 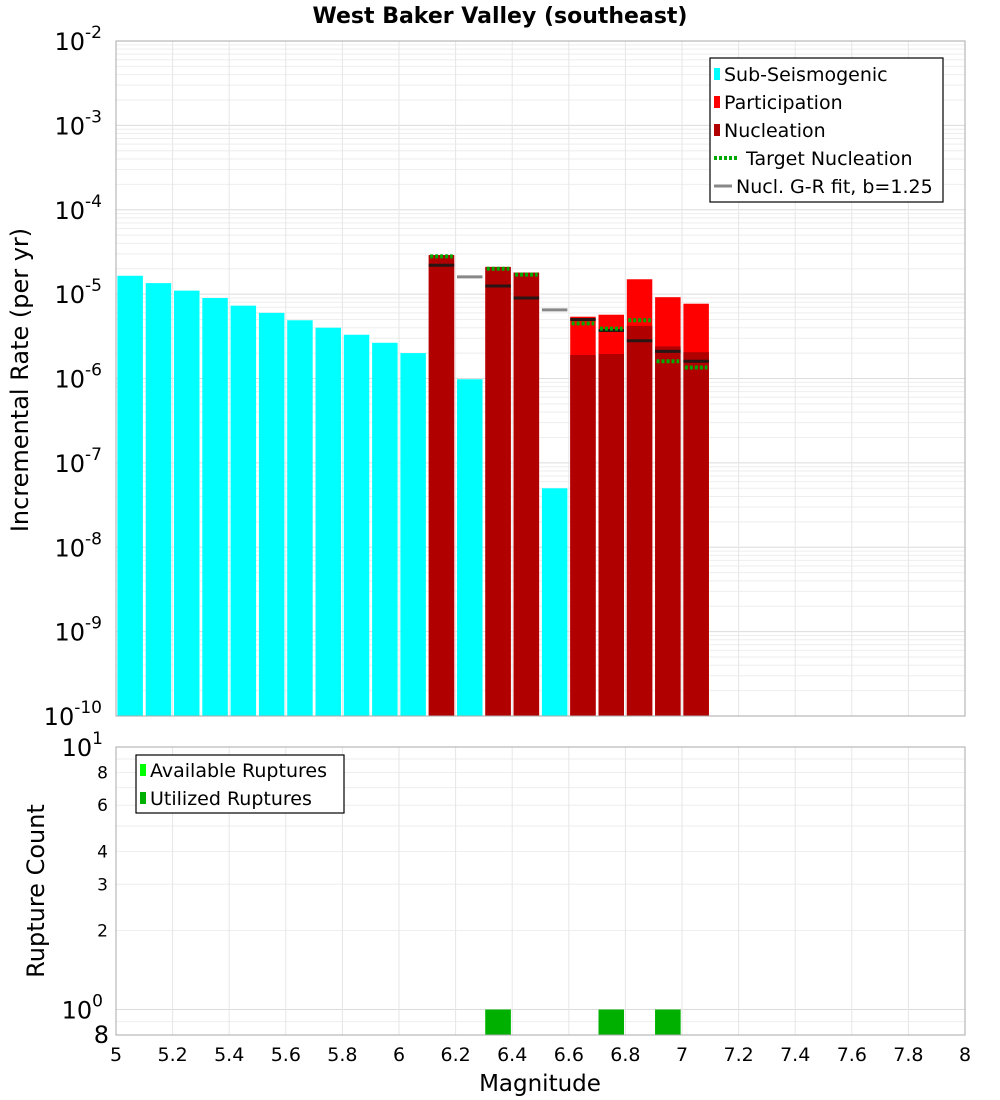 What do you see at coordinates (500, 16) in the screenshot?
I see `chart-title: West Baker Valley (southeast)` at bounding box center [500, 16].